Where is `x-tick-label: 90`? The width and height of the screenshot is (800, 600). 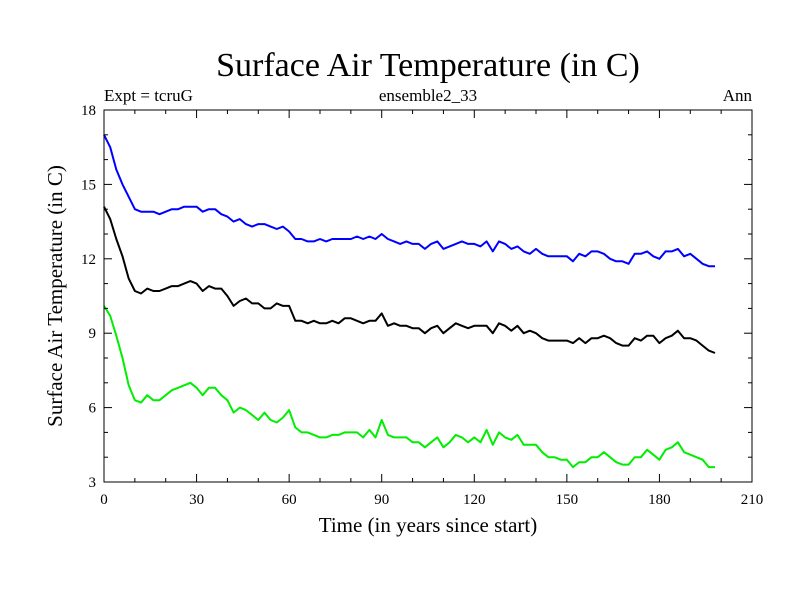
x-tick-label: 90 is located at coordinates (381, 500).